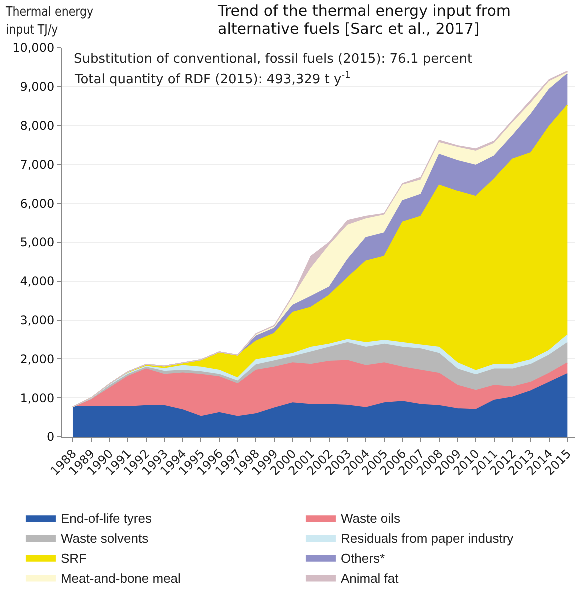 The image size is (581, 599). What do you see at coordinates (37, 359) in the screenshot?
I see `y-tick-label: 2,000` at bounding box center [37, 359].